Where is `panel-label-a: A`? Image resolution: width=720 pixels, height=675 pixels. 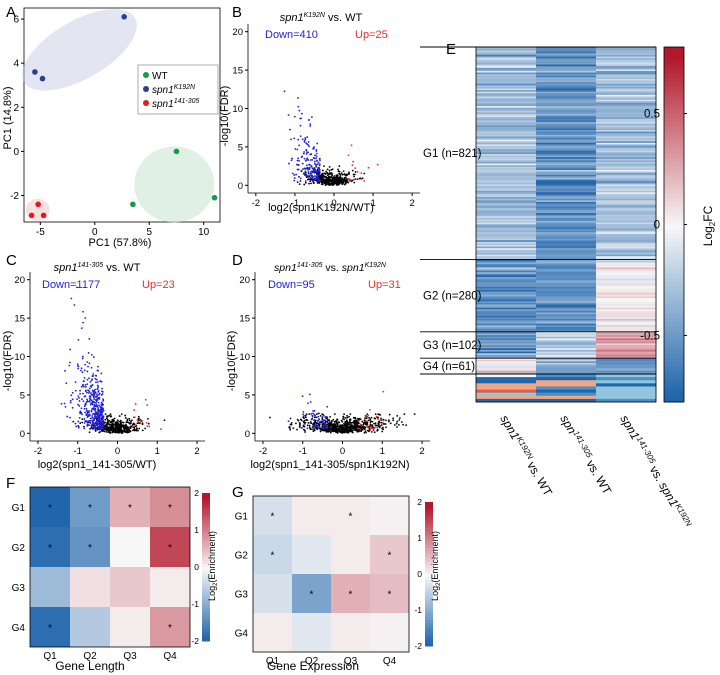
panel-label-a: A is located at coordinates (11, 12).